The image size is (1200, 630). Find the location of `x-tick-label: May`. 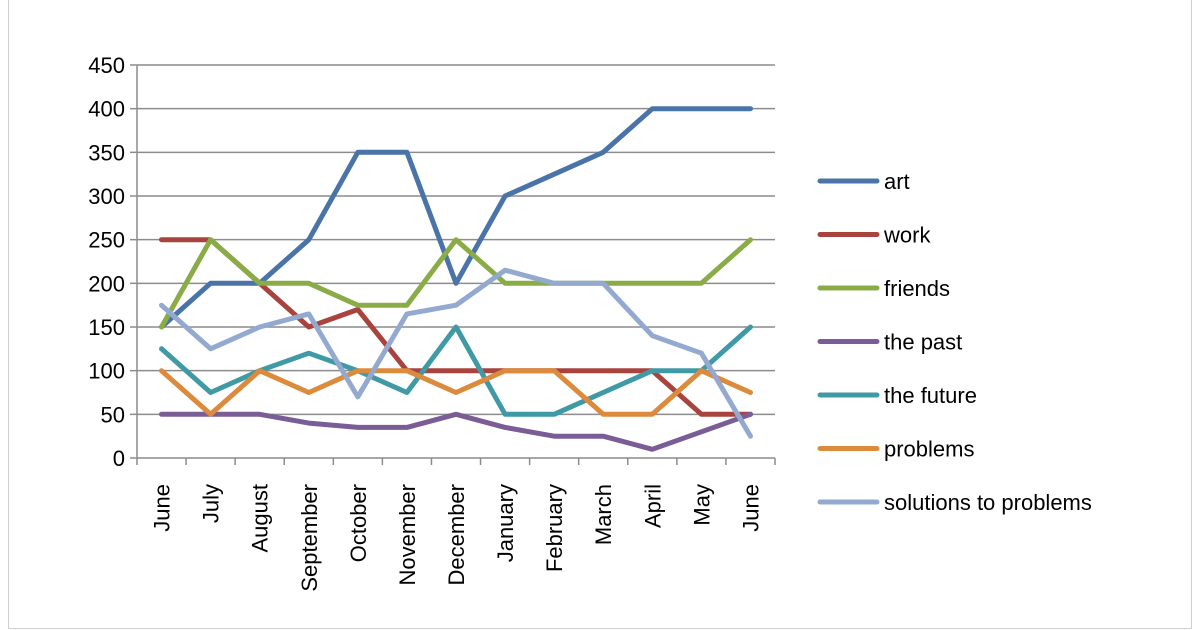

x-tick-label: May is located at coordinates (701, 505).